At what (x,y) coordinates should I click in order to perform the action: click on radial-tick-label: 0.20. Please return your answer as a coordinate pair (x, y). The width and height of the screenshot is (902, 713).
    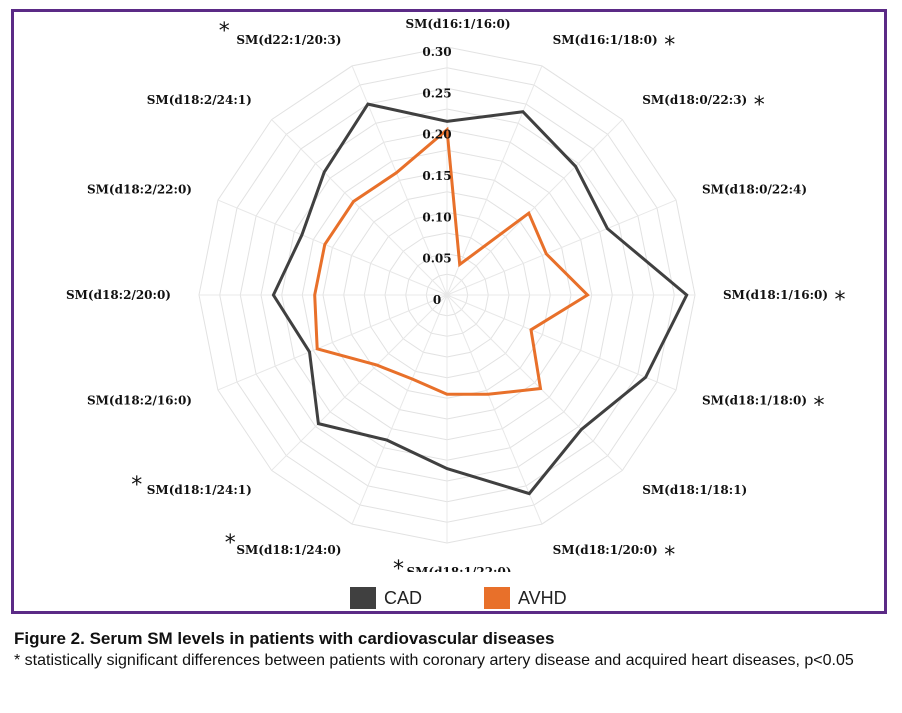
    Looking at the image, I should click on (436, 135).